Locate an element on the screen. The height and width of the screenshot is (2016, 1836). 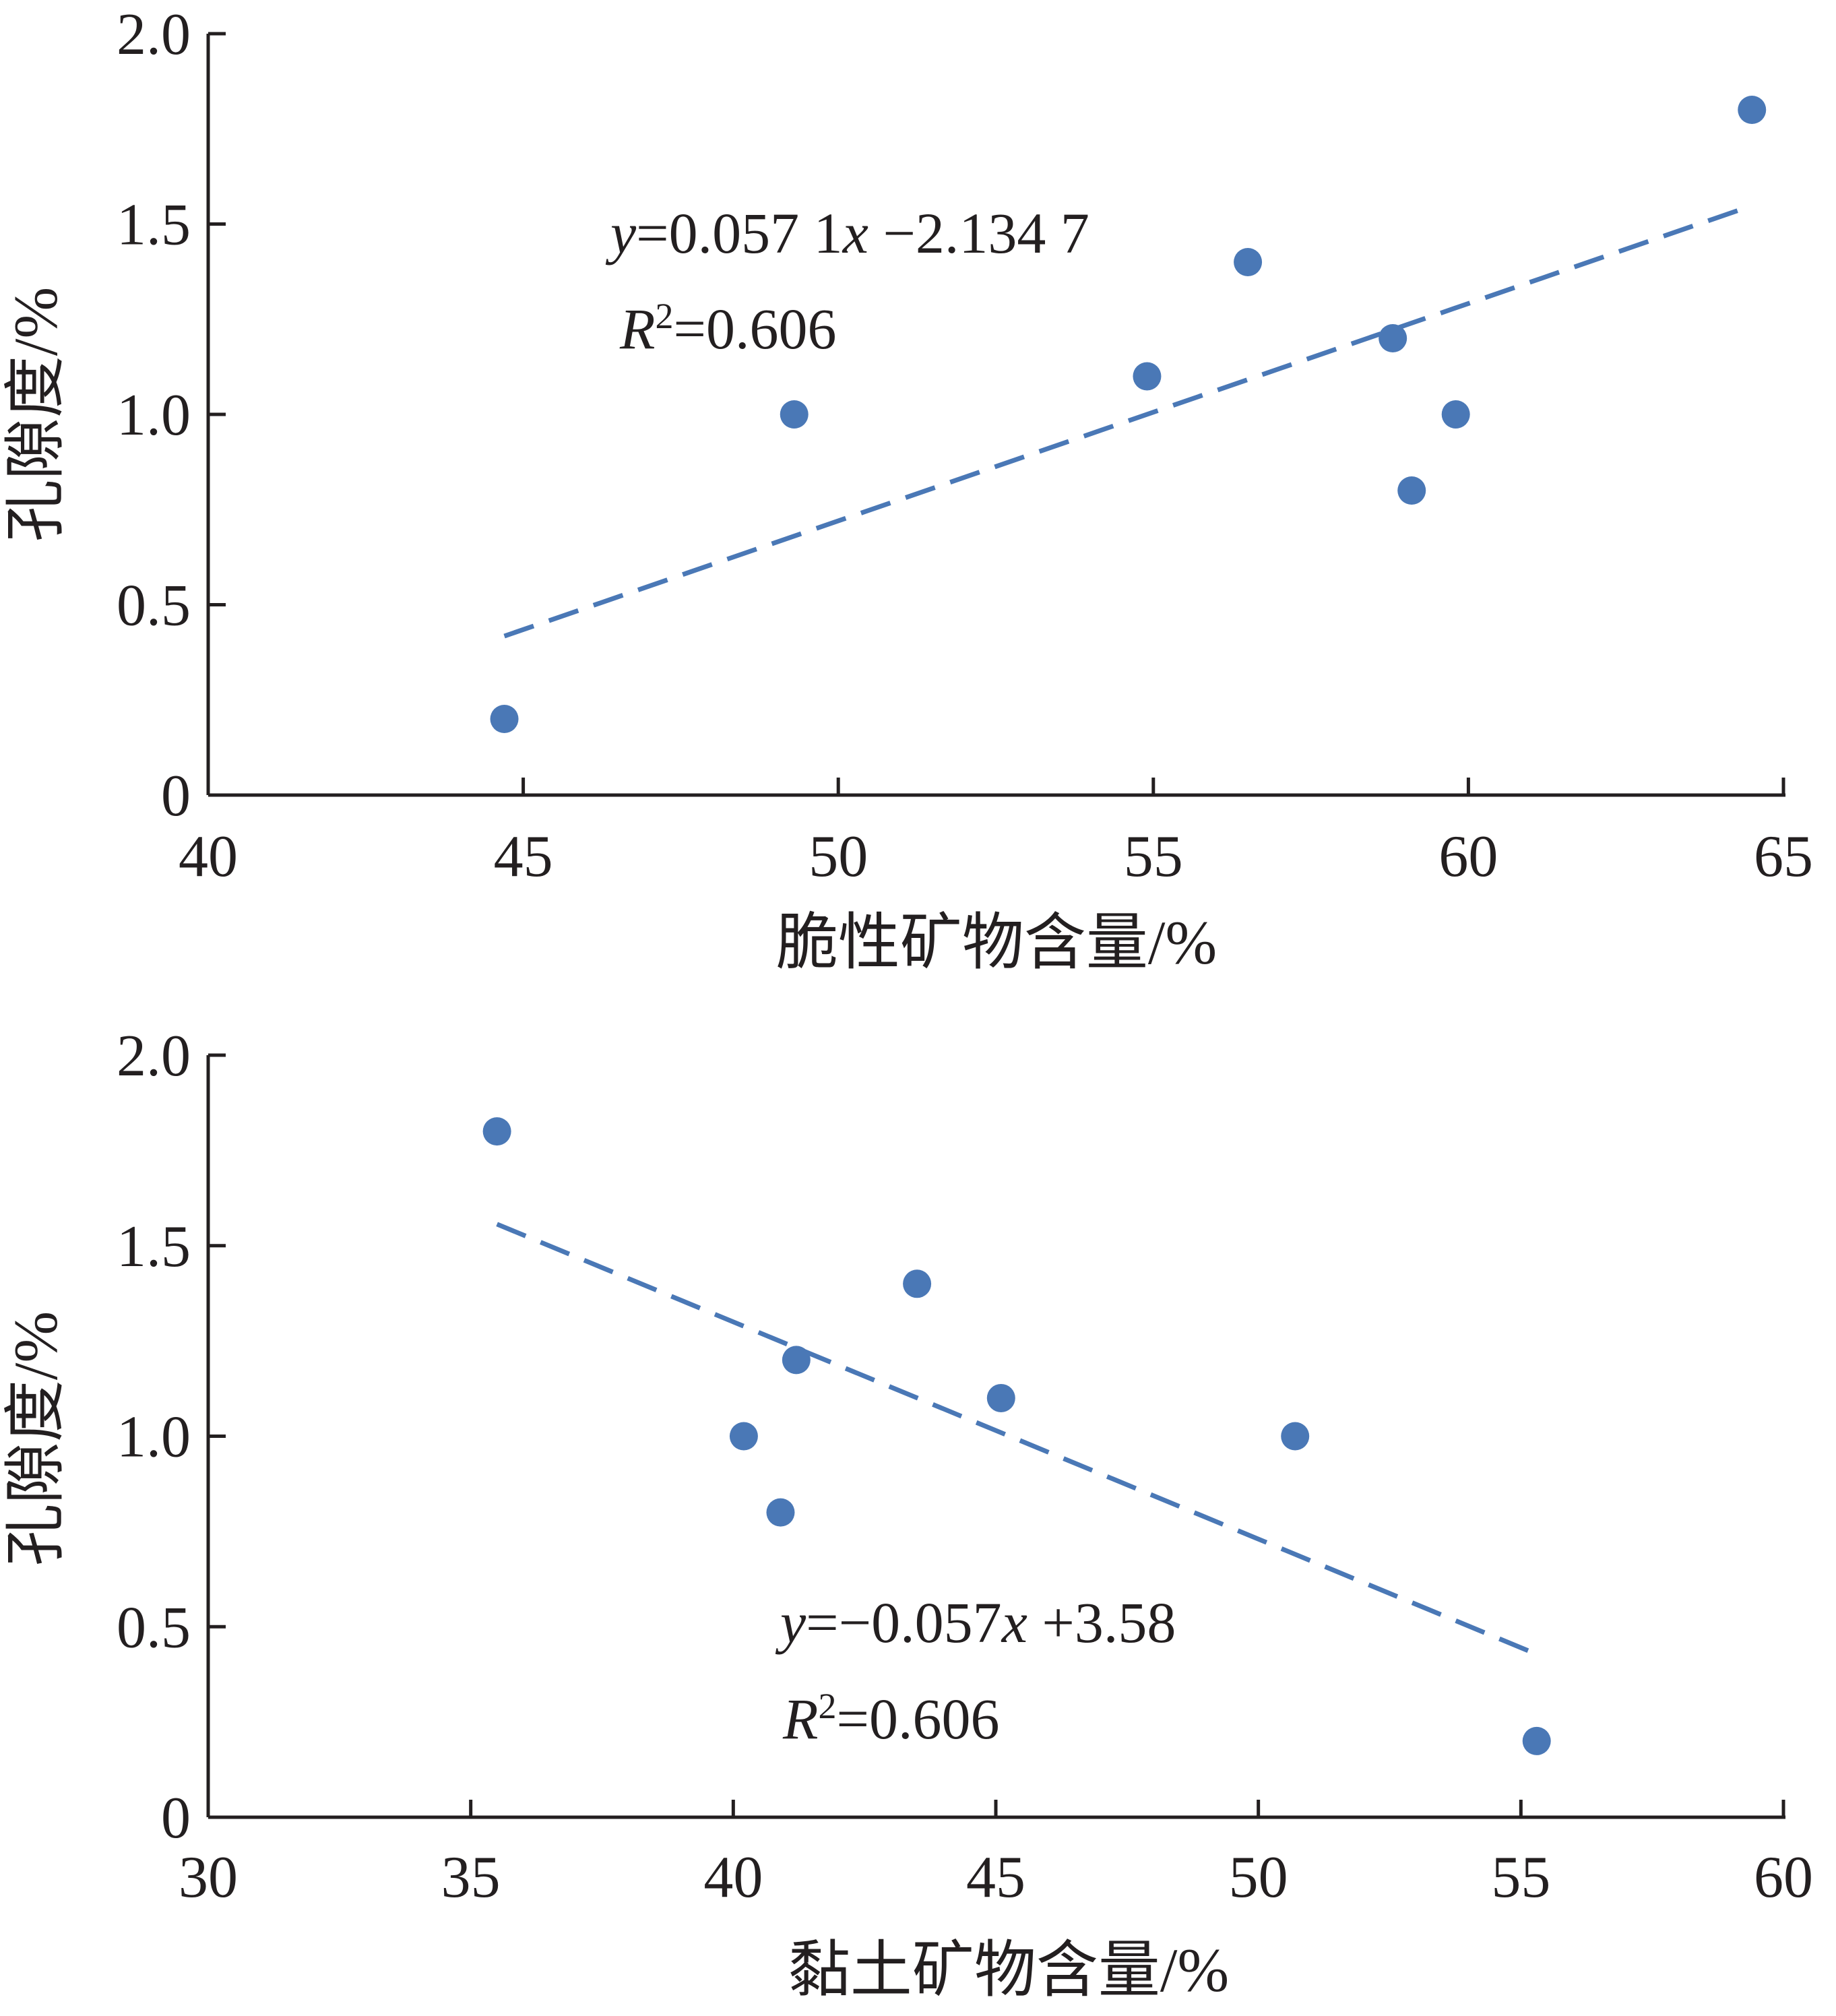
chart2-y-tick-label: 1.0 is located at coordinates (154, 1437).